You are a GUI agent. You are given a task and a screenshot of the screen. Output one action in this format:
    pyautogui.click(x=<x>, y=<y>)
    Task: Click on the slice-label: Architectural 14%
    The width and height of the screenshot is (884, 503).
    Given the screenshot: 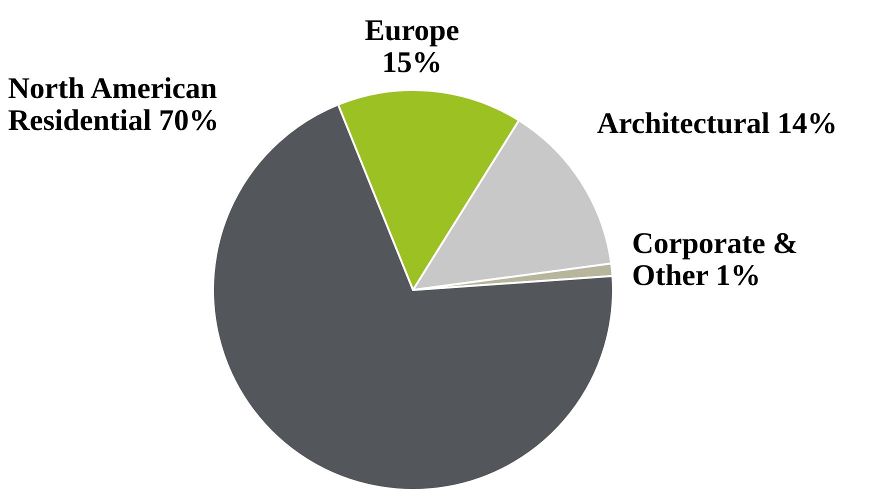 What is the action you would take?
    pyautogui.click(x=717, y=123)
    